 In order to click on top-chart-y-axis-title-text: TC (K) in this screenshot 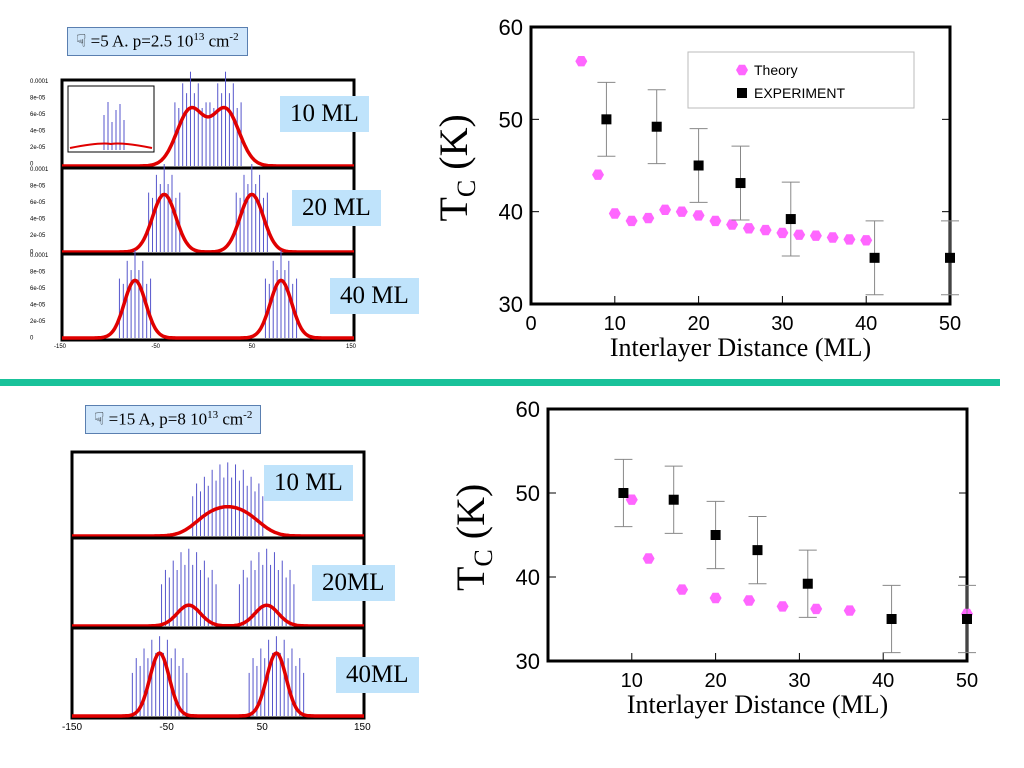, I will do `click(456, 167)`.